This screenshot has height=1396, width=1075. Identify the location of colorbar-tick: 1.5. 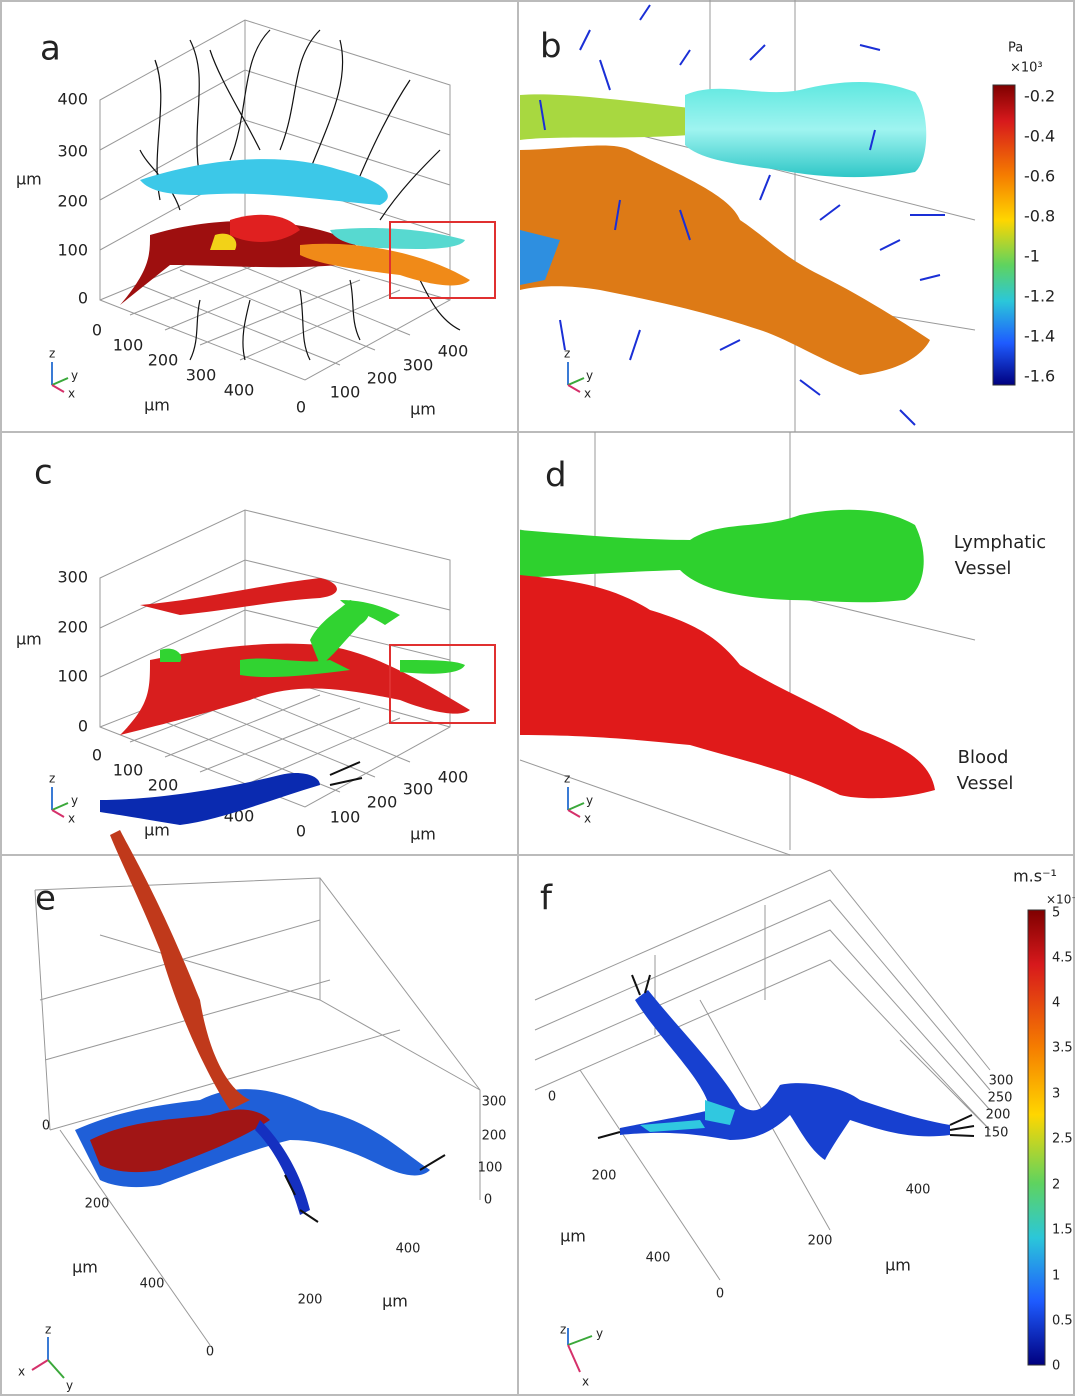
(1062, 1230).